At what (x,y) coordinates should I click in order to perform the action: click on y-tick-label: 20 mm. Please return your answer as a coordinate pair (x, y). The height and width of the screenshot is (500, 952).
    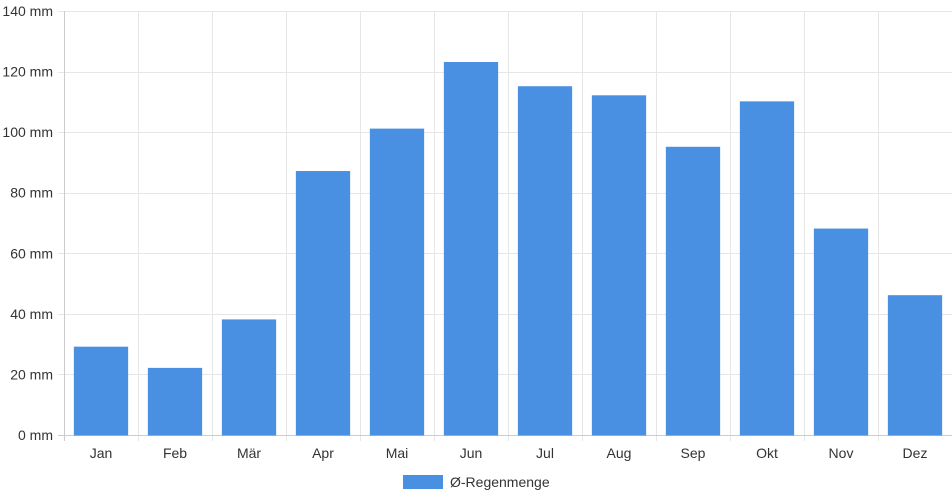
    Looking at the image, I should click on (31, 374).